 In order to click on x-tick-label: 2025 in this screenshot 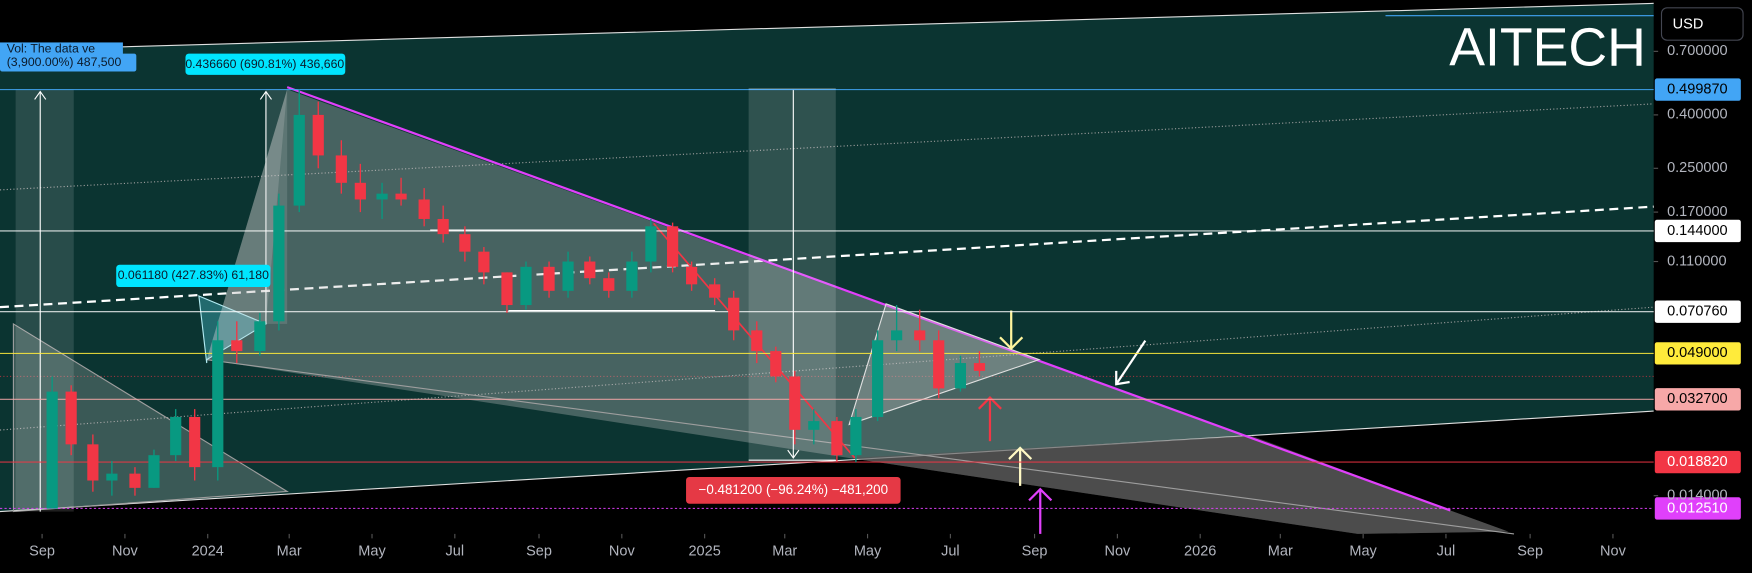, I will do `click(704, 552)`.